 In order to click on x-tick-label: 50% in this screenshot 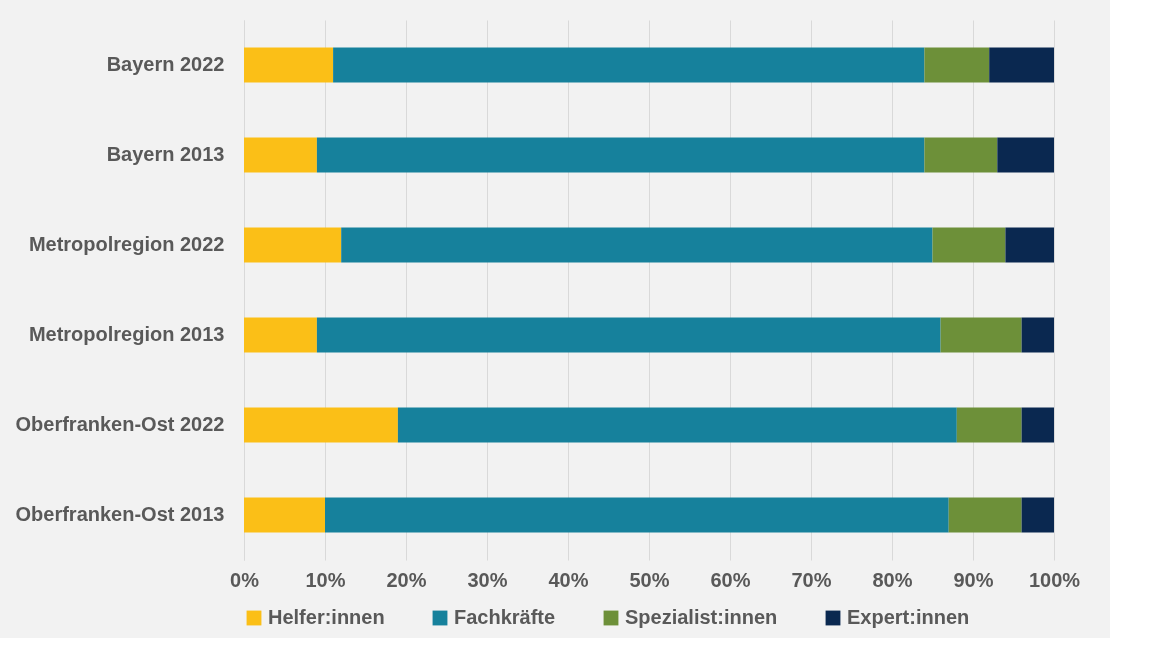, I will do `click(649, 579)`.